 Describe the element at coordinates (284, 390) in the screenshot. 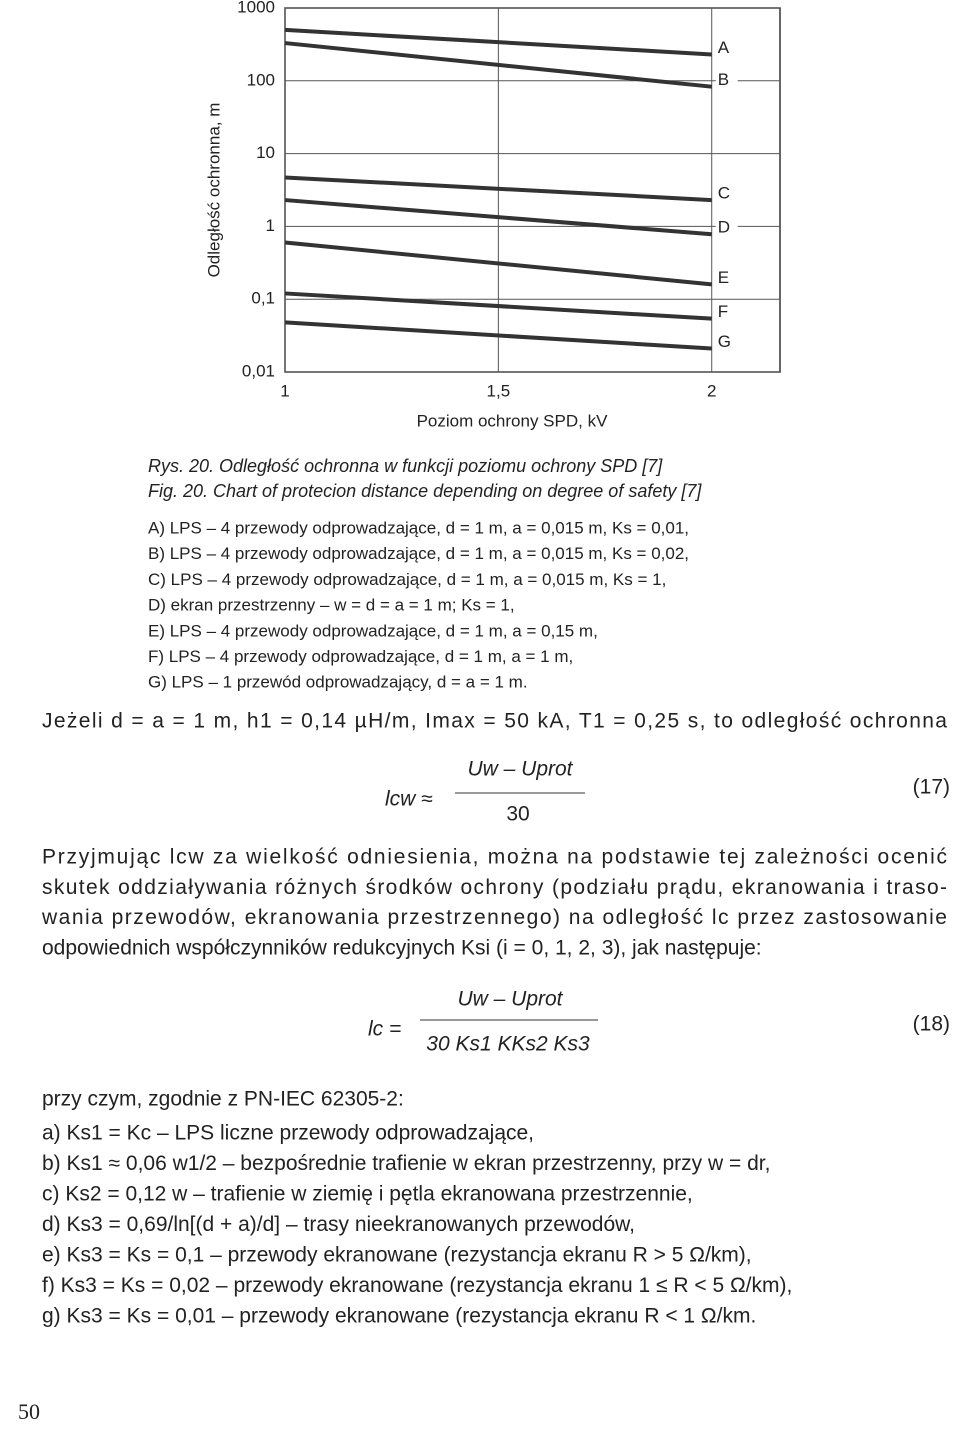

I see `x-tick-label: 1` at that location.